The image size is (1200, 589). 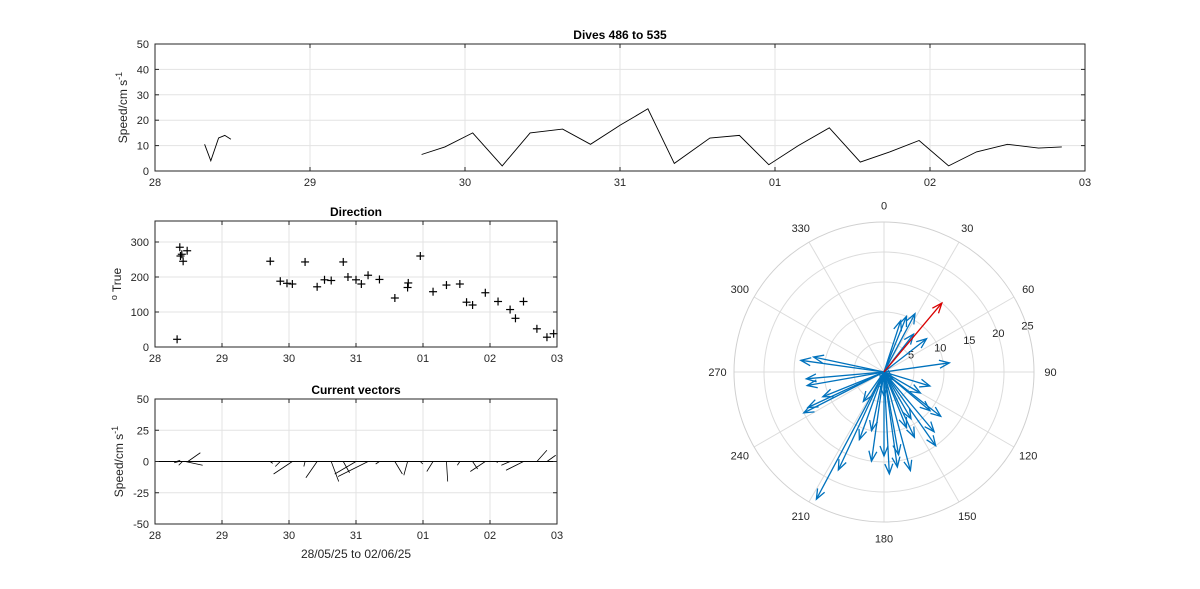 I want to click on speed-series-line, so click(x=218, y=148).